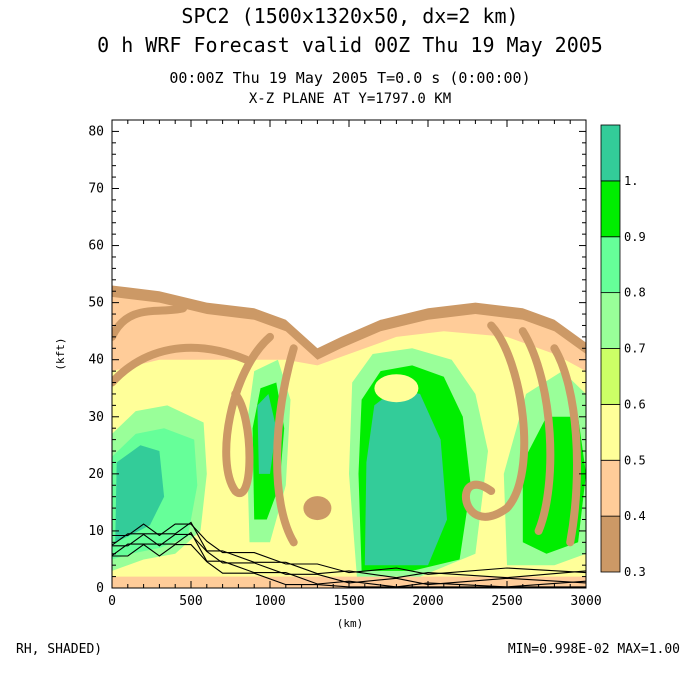 The image size is (700, 700). What do you see at coordinates (631, 181) in the screenshot?
I see `colorbar-label: 1.` at bounding box center [631, 181].